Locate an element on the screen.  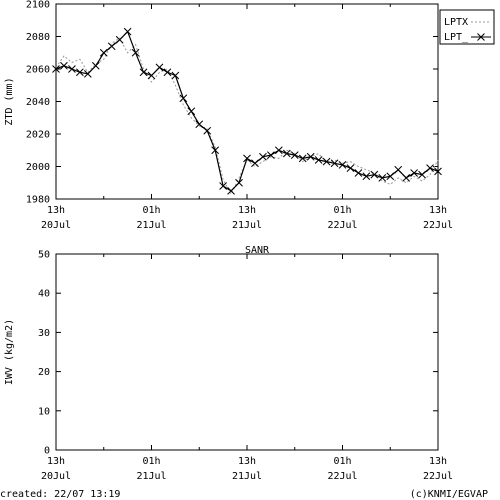
y-tick-label: 2060 is located at coordinates (38, 70).